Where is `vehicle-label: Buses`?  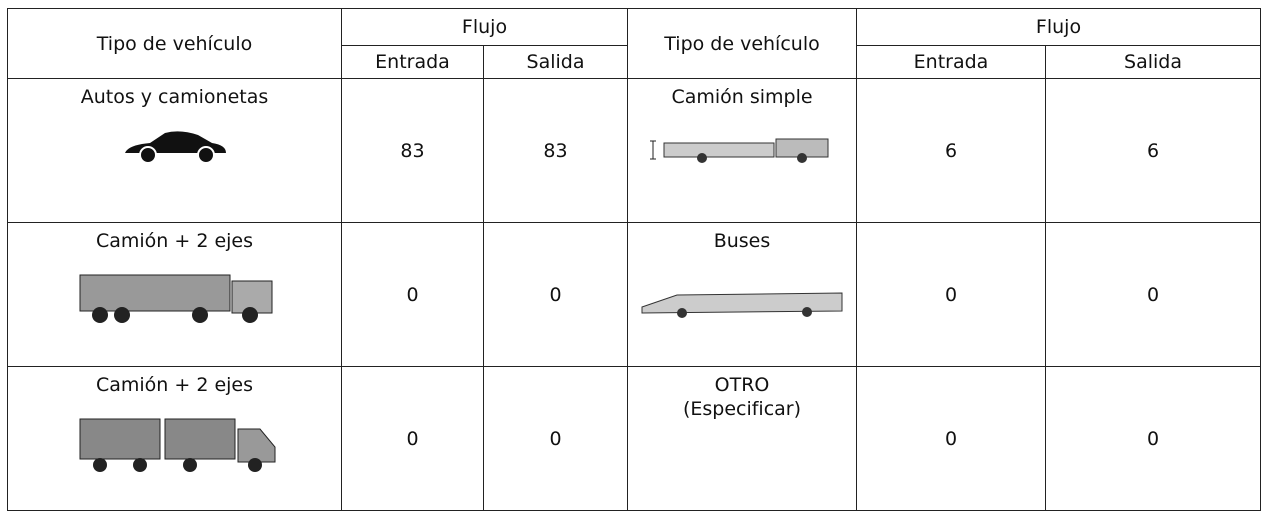
vehicle-label: Buses is located at coordinates (742, 241).